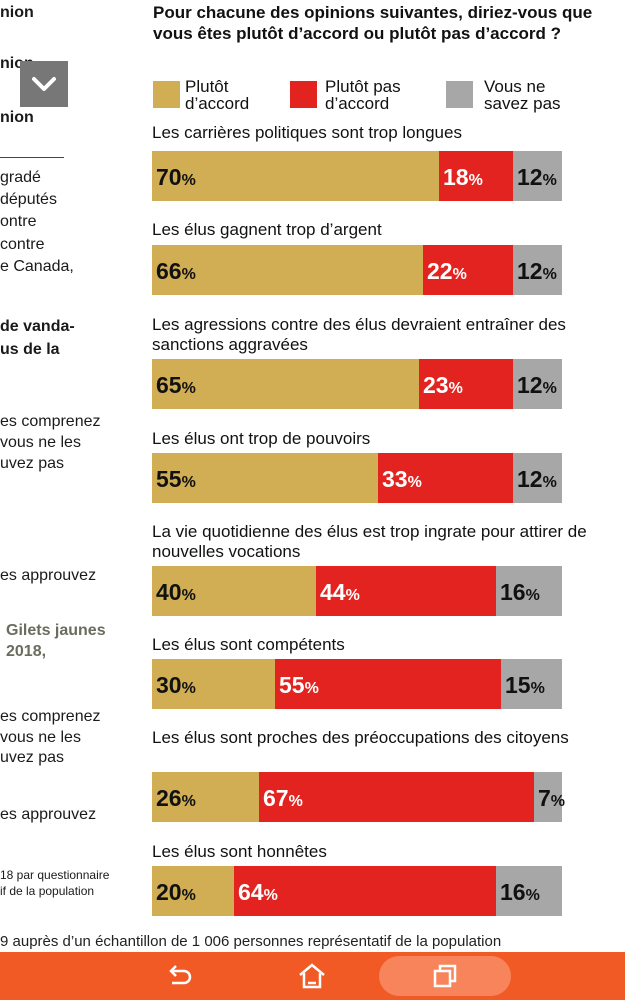 The width and height of the screenshot is (625, 1000). What do you see at coordinates (513, 892) in the screenshot?
I see `data-label-value: 16` at bounding box center [513, 892].